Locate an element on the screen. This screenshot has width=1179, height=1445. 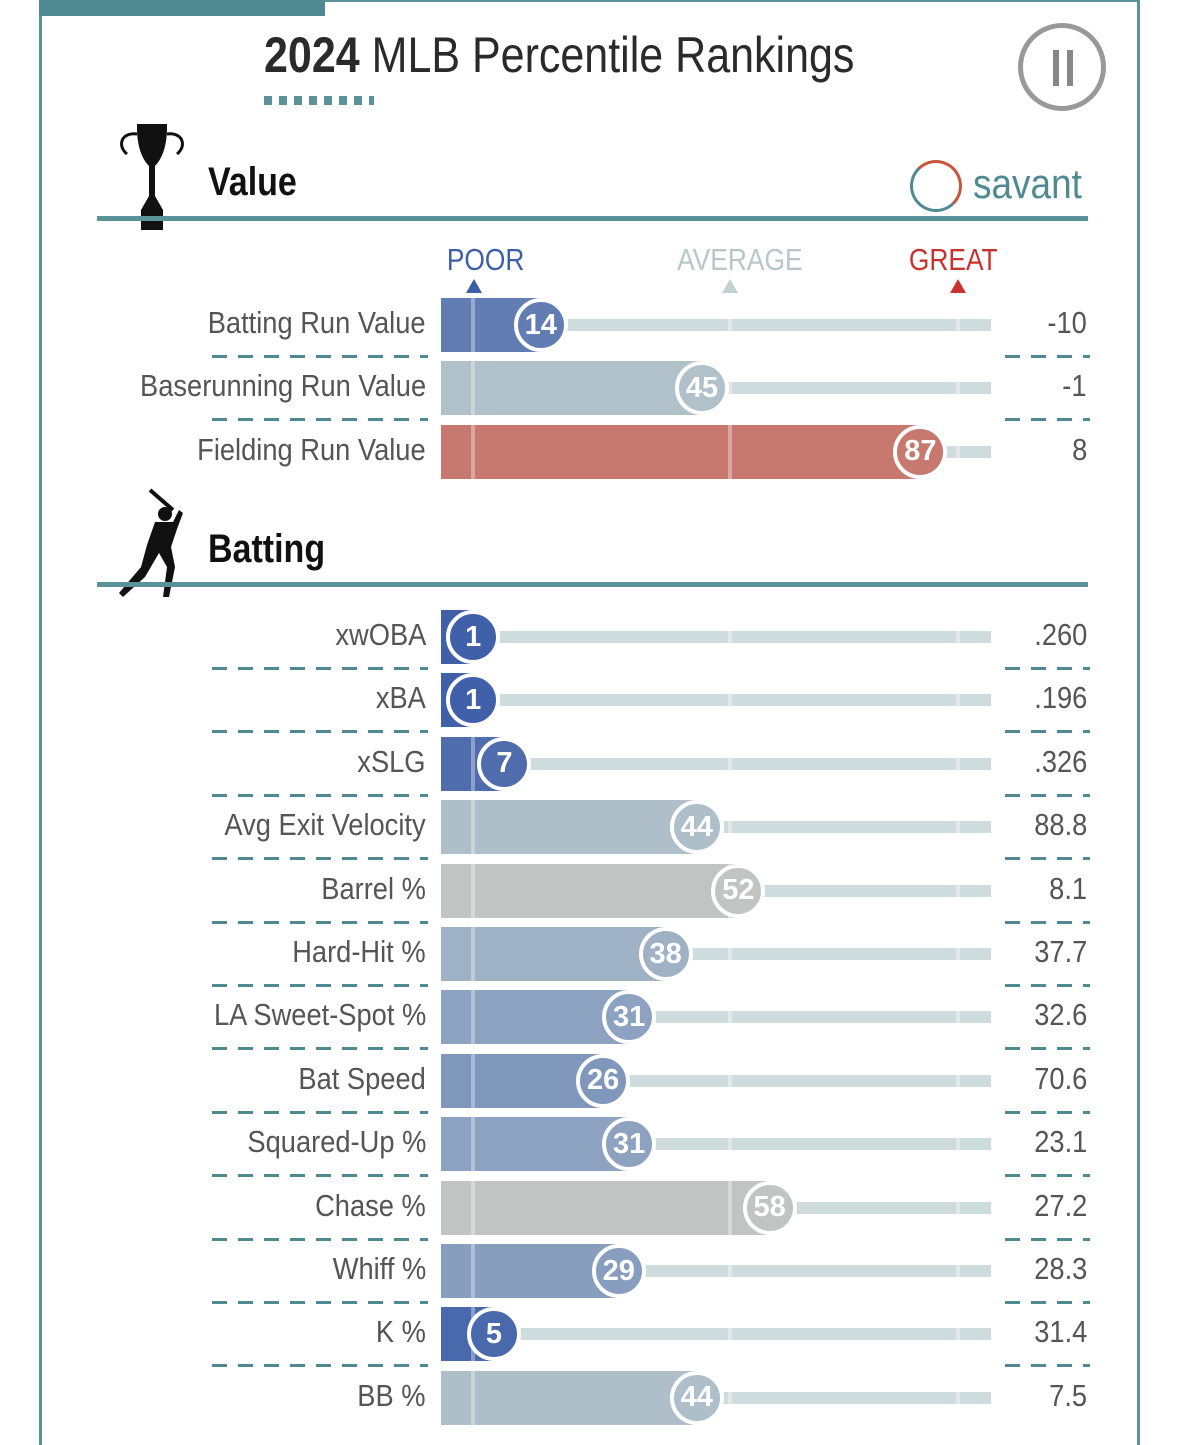
metric-row: BB % 44 7.5 is located at coordinates (589, 1398).